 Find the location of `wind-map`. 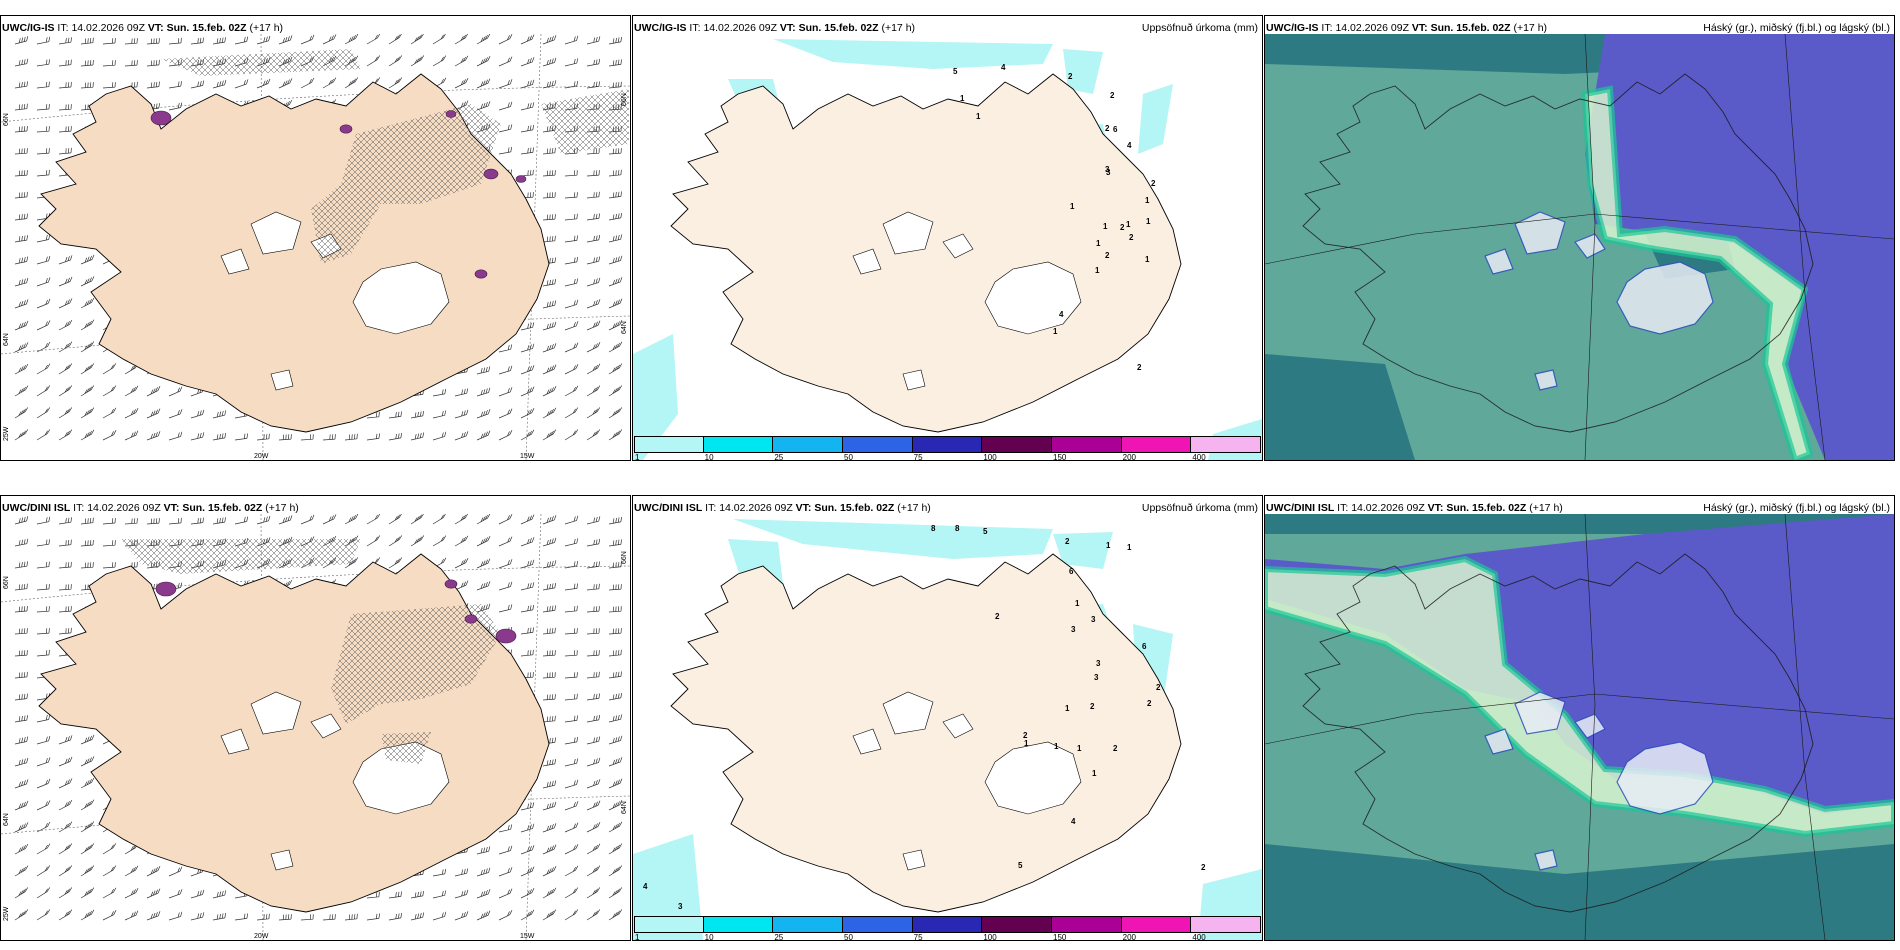

wind-map is located at coordinates (315, 247).